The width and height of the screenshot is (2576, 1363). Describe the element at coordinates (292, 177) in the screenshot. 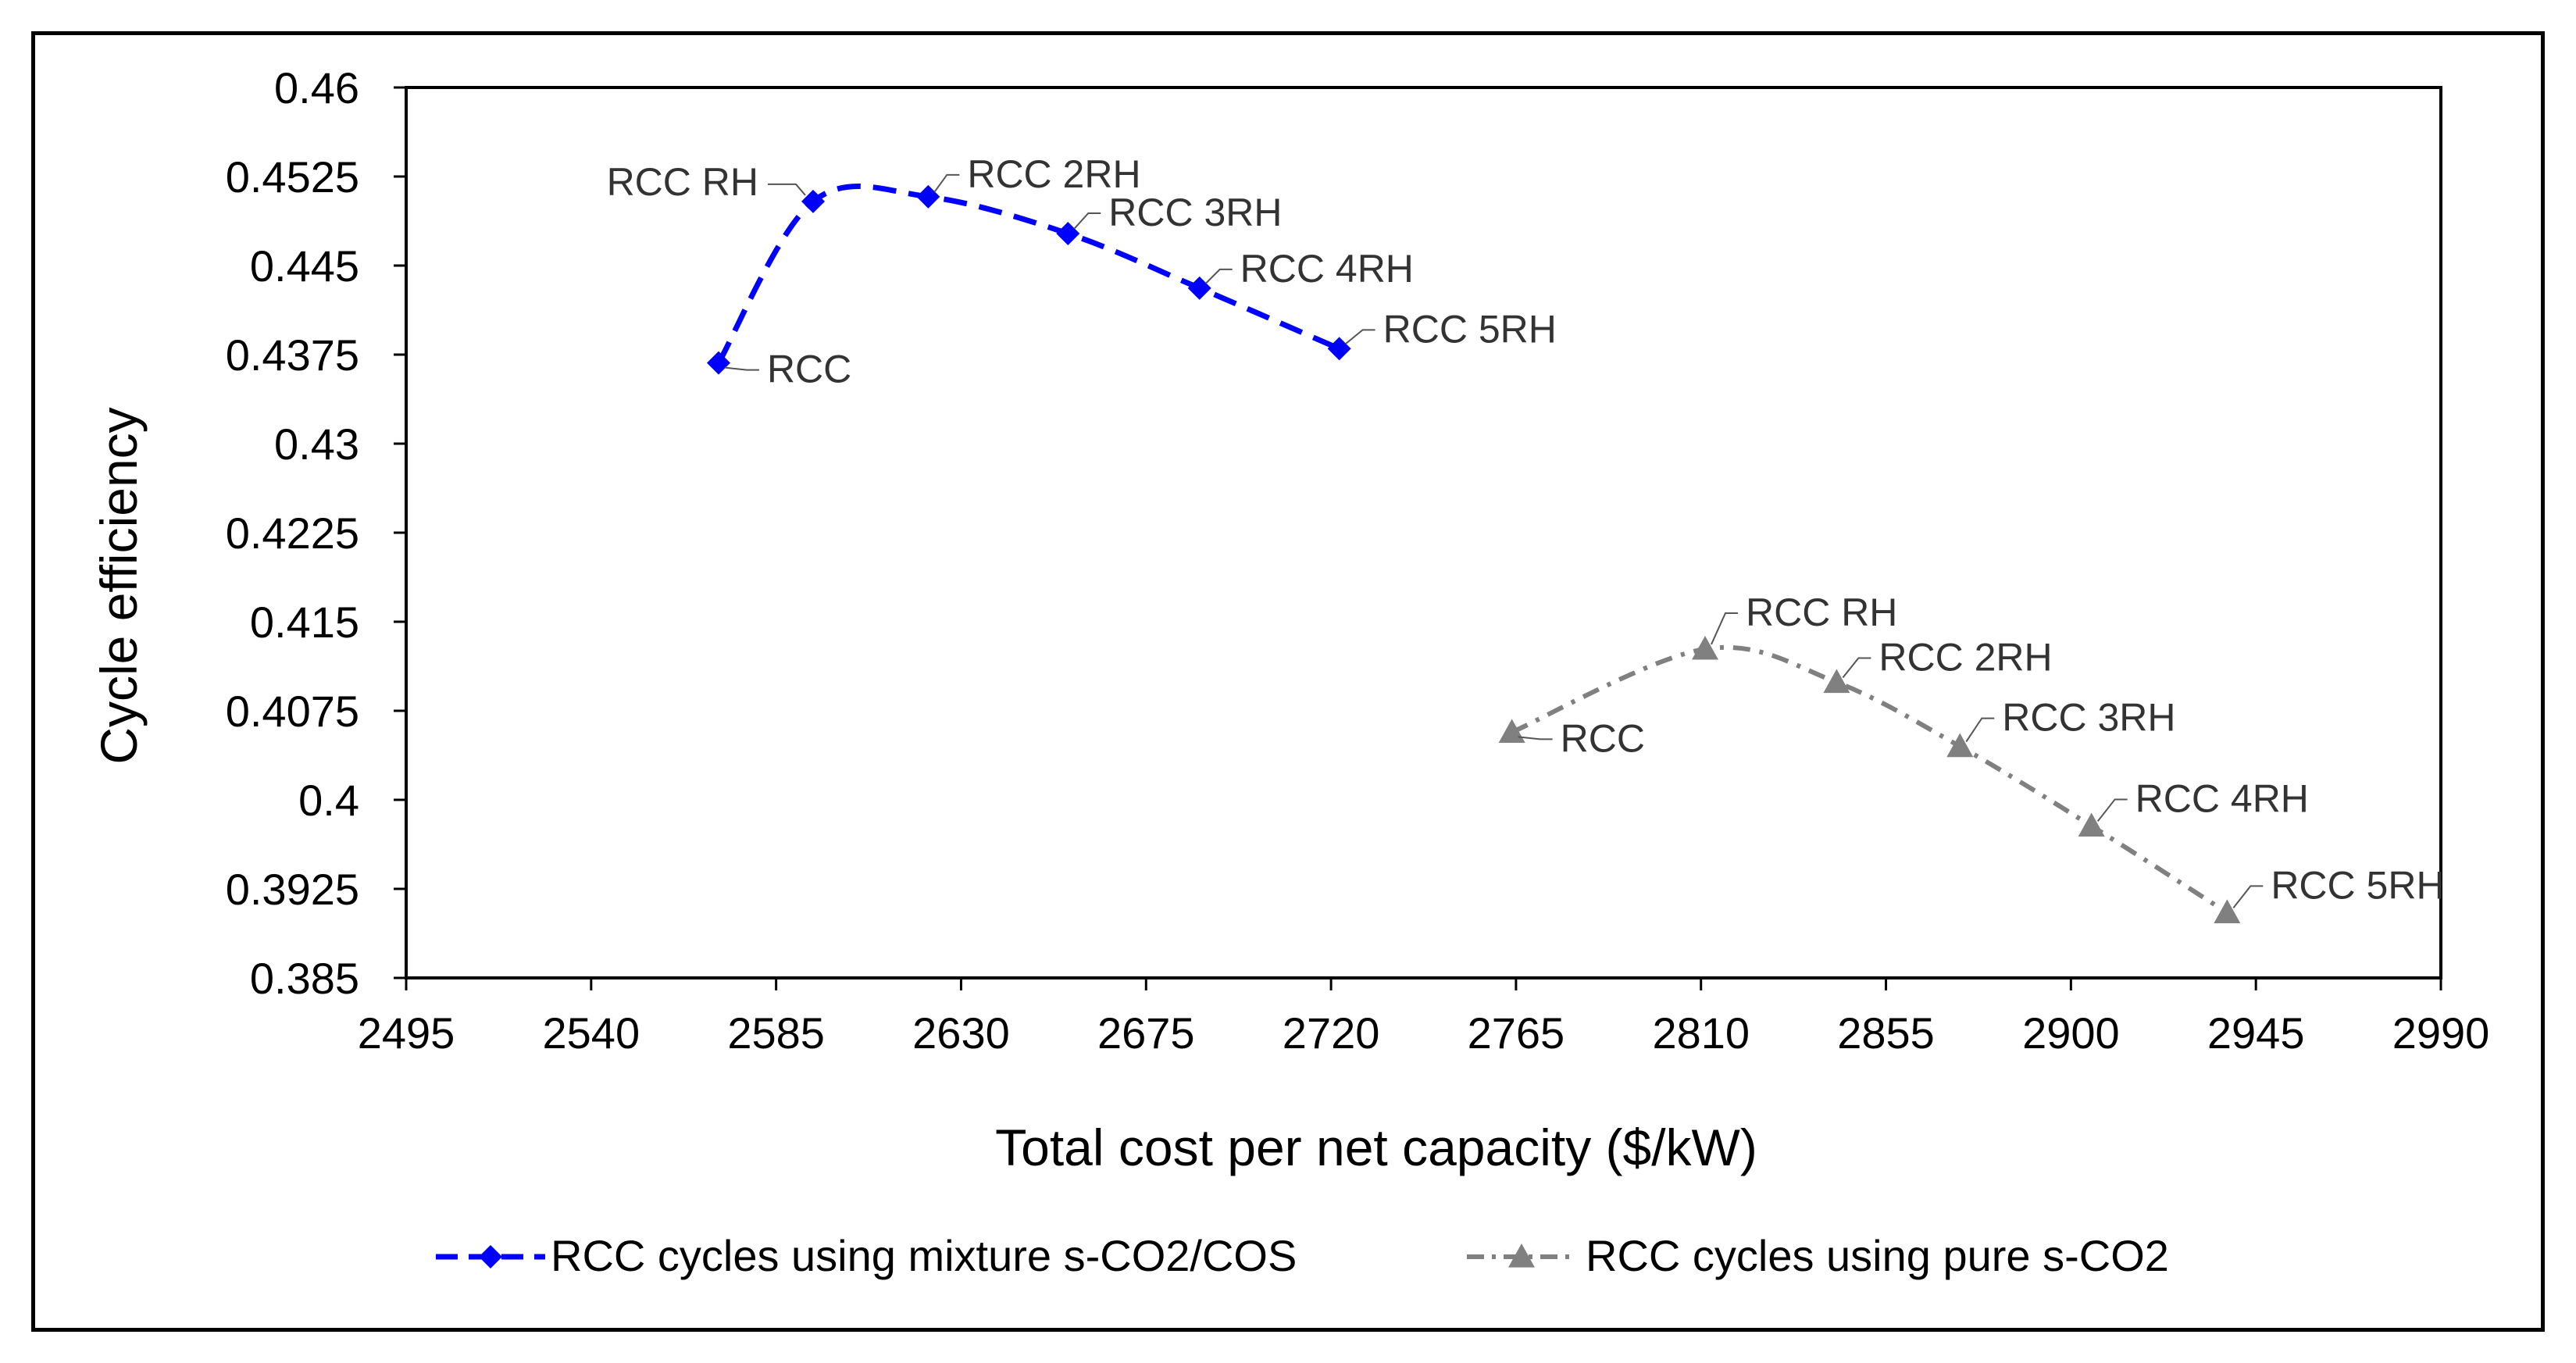

I see `y-tick-label: 0.4525` at that location.